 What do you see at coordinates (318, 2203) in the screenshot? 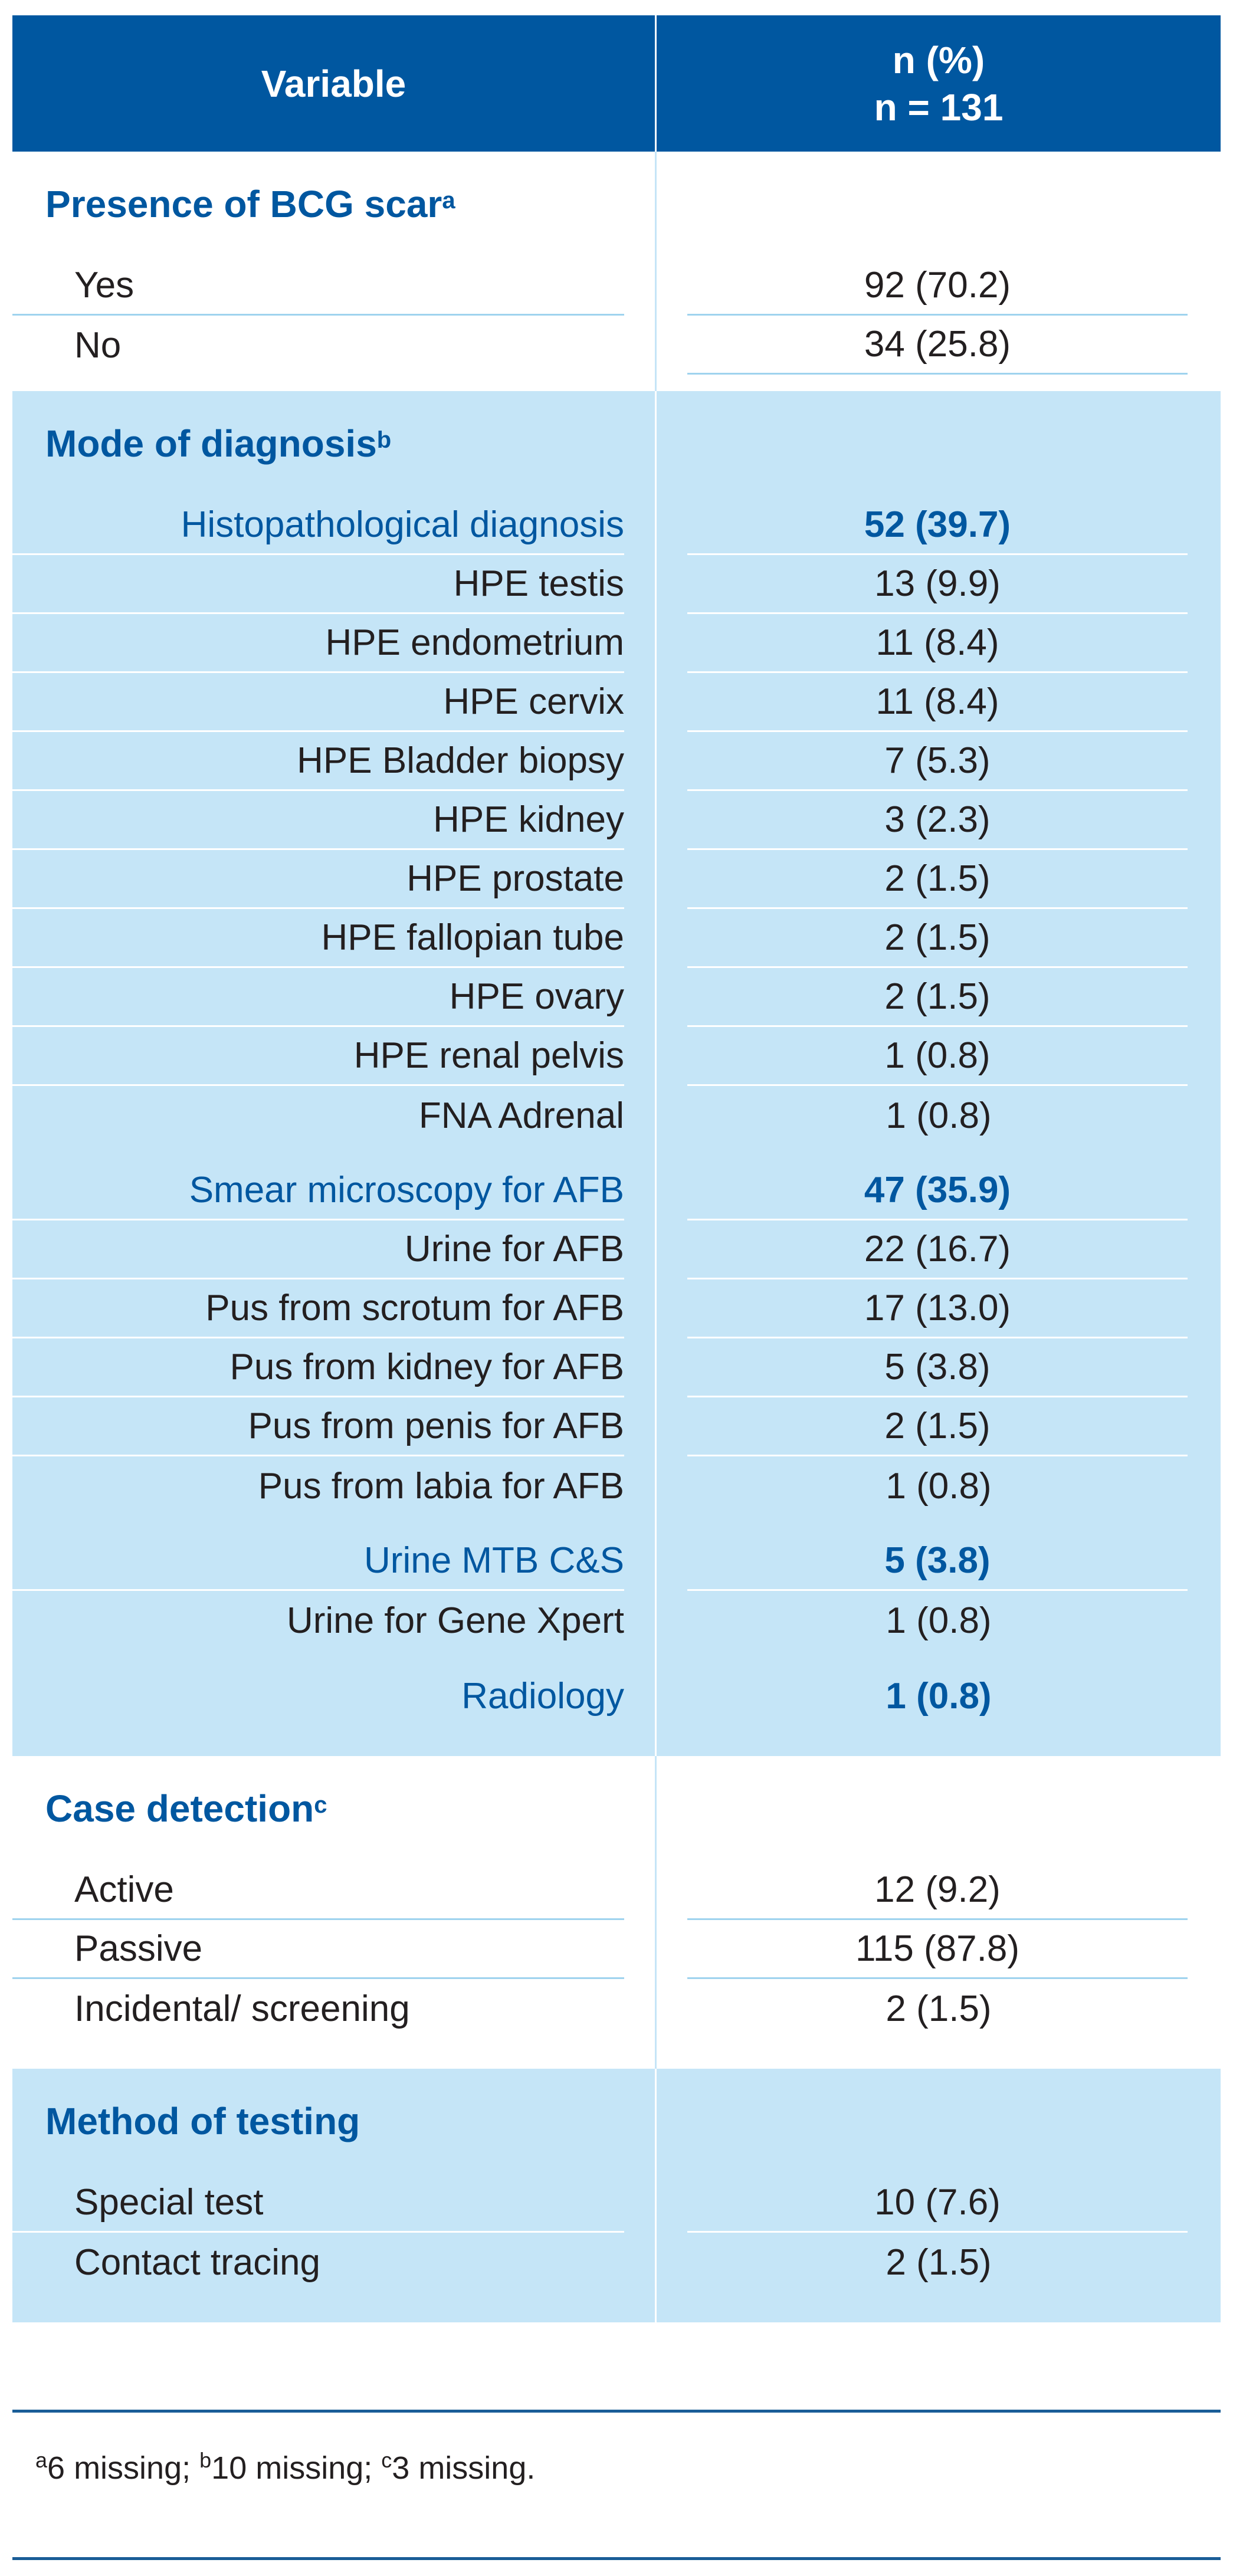
I see `table-row: Special test` at bounding box center [318, 2203].